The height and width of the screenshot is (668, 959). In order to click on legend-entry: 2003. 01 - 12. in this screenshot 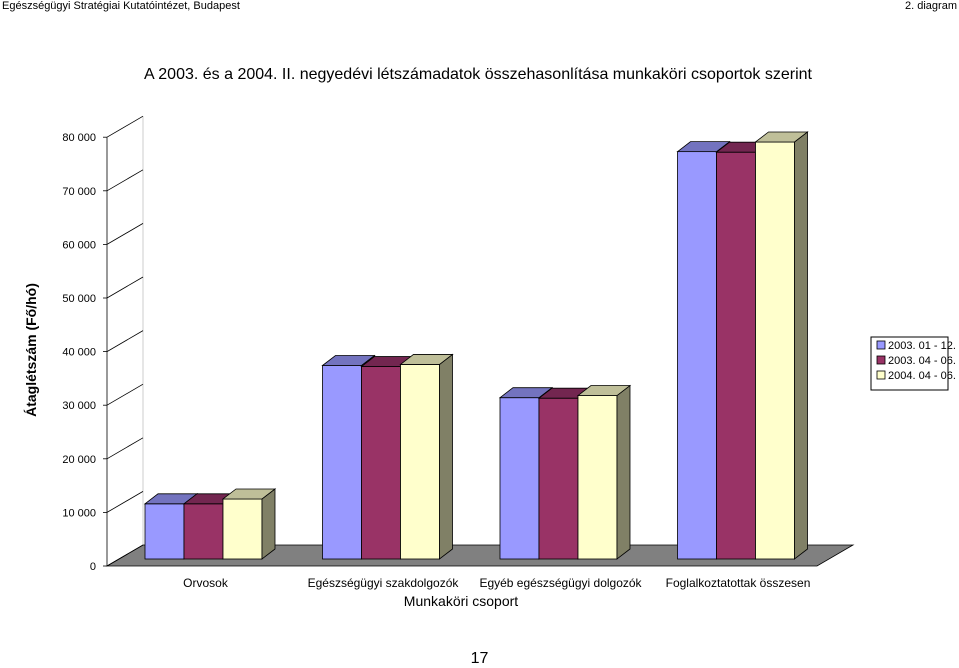, I will do `click(922, 346)`.